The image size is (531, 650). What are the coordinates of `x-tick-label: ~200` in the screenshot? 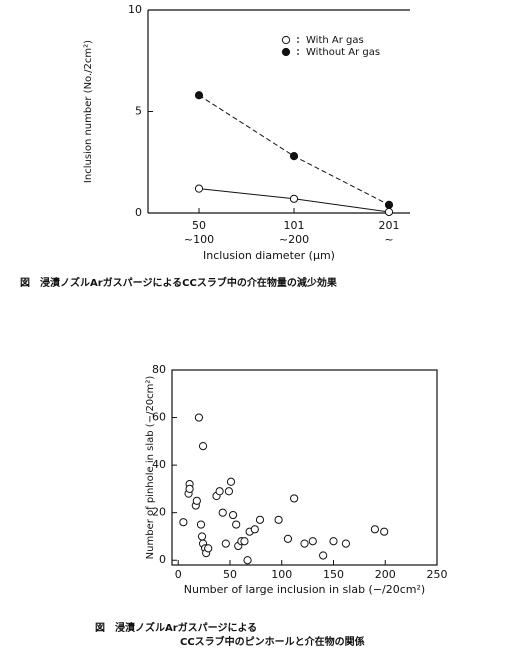 It's located at (294, 239).